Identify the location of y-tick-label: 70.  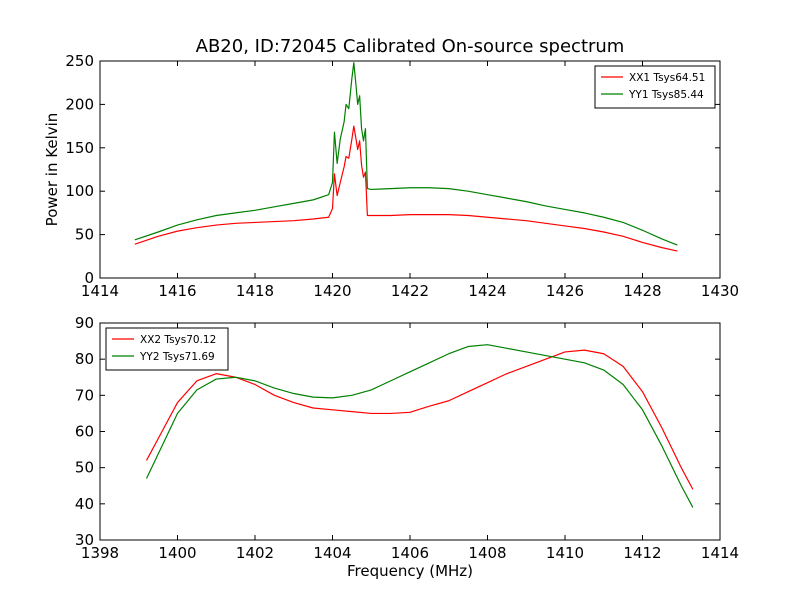
(84, 395).